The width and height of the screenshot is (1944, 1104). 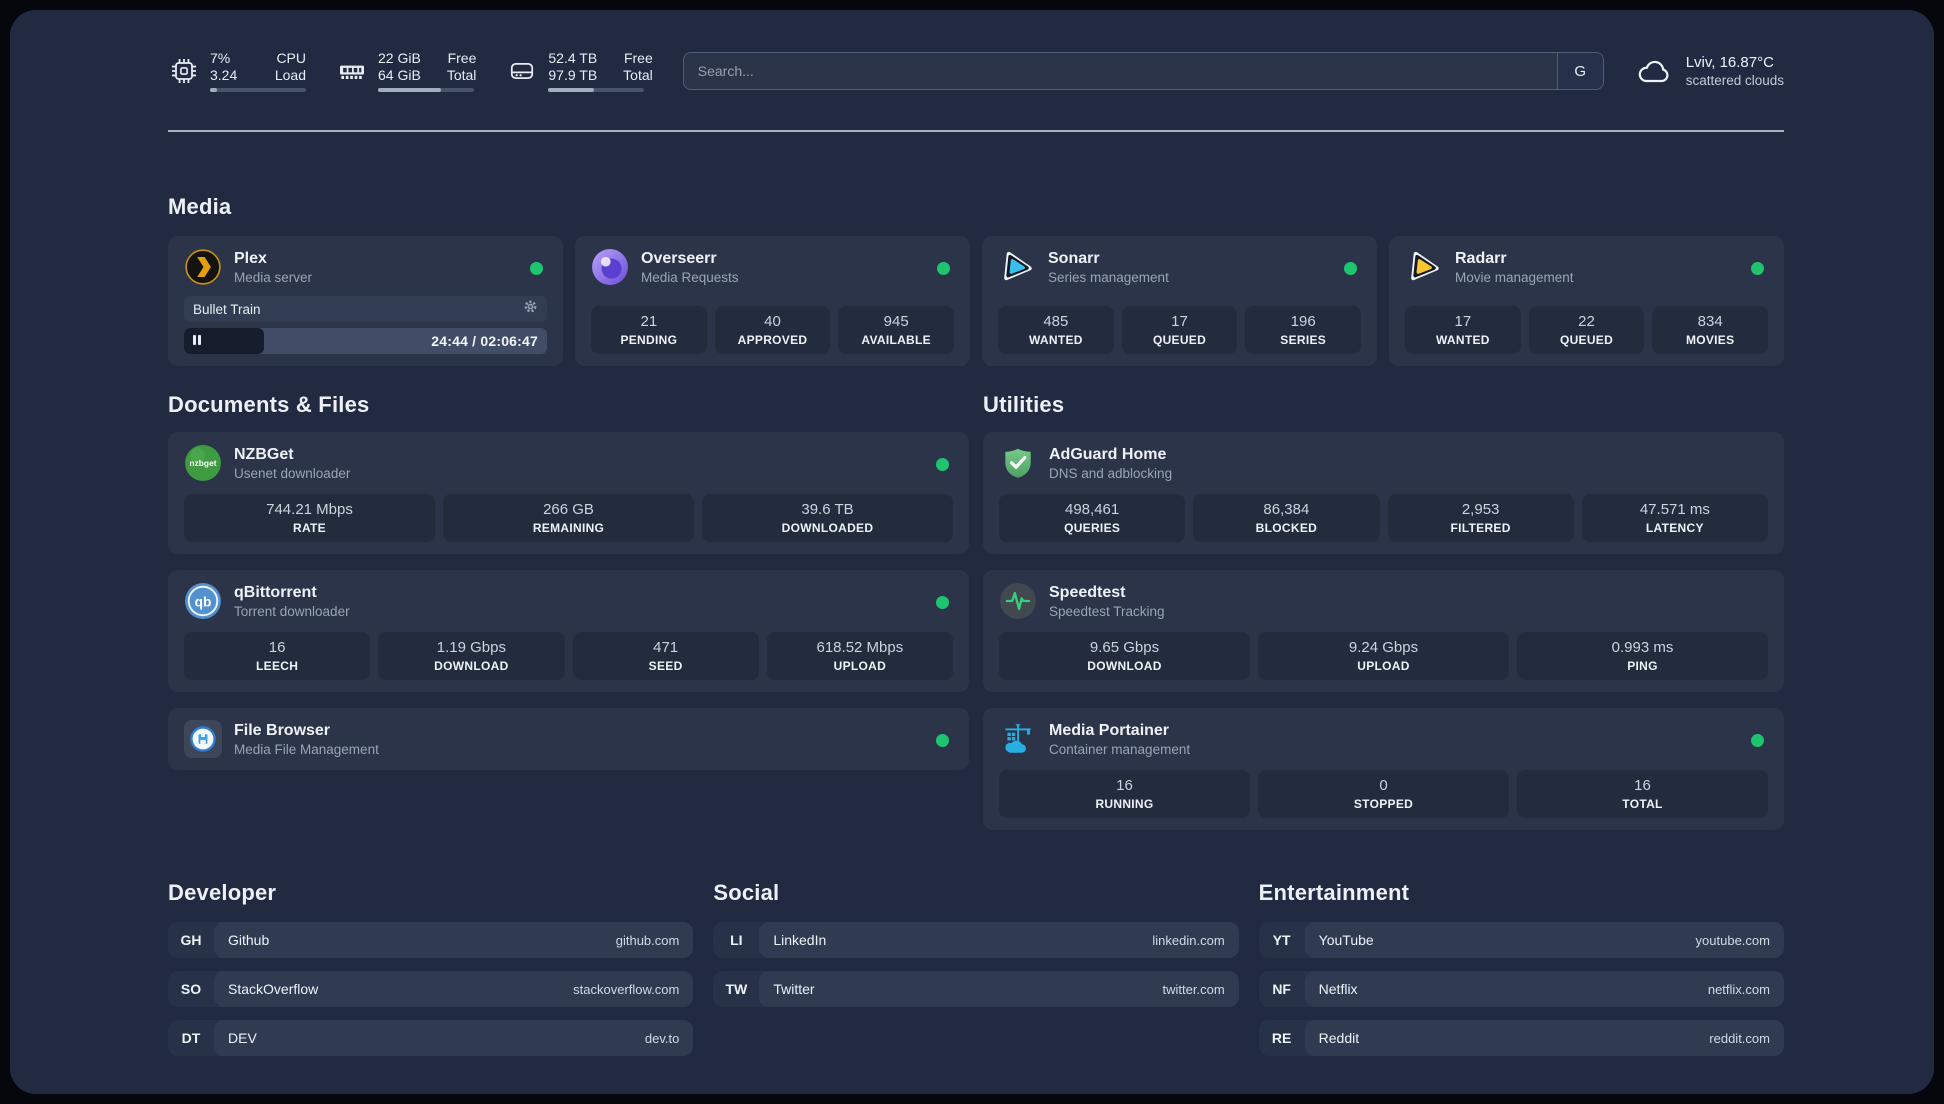 I want to click on link-tag: NF, so click(x=1281, y=989).